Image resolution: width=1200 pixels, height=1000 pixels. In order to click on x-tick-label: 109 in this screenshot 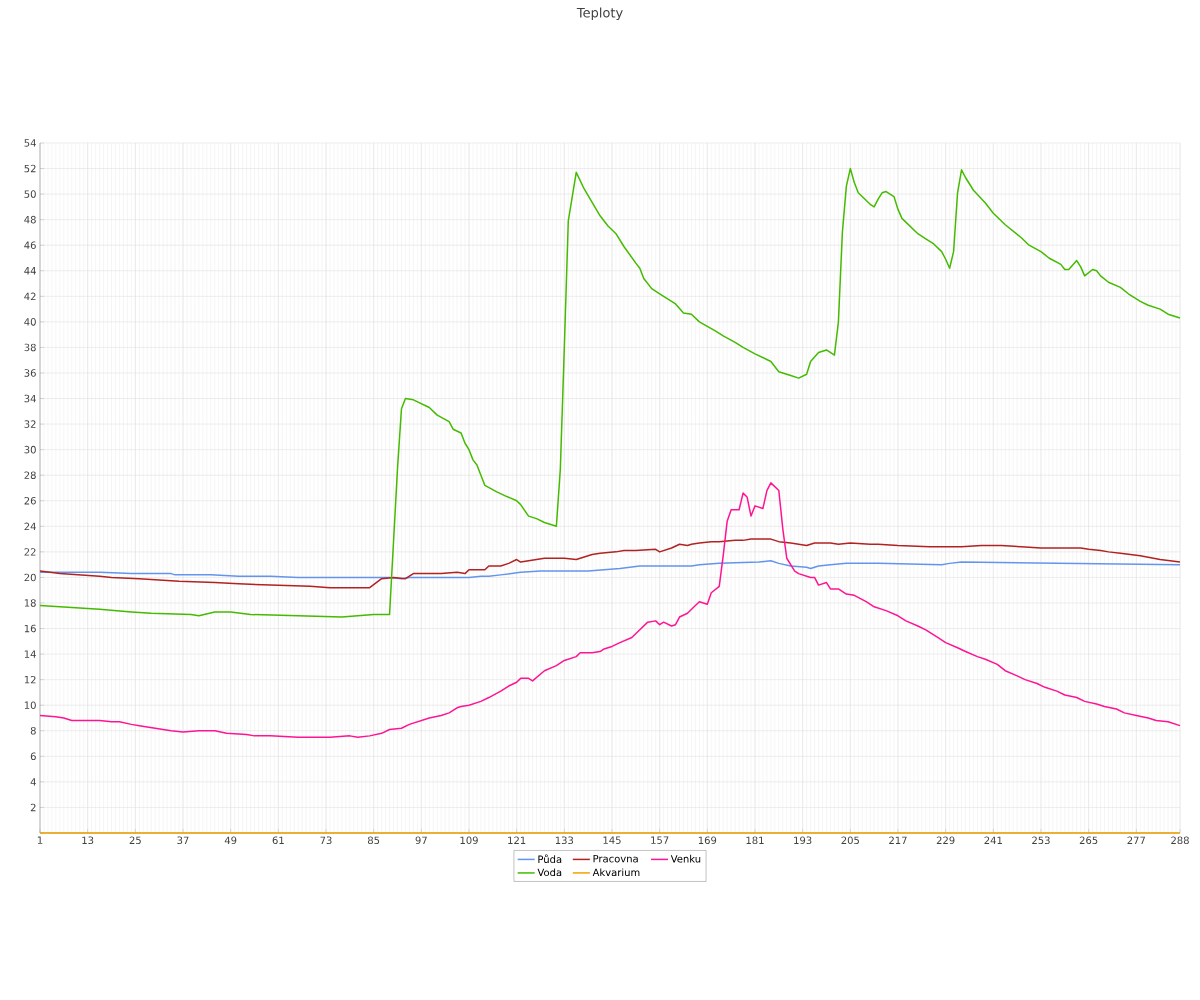, I will do `click(469, 840)`.